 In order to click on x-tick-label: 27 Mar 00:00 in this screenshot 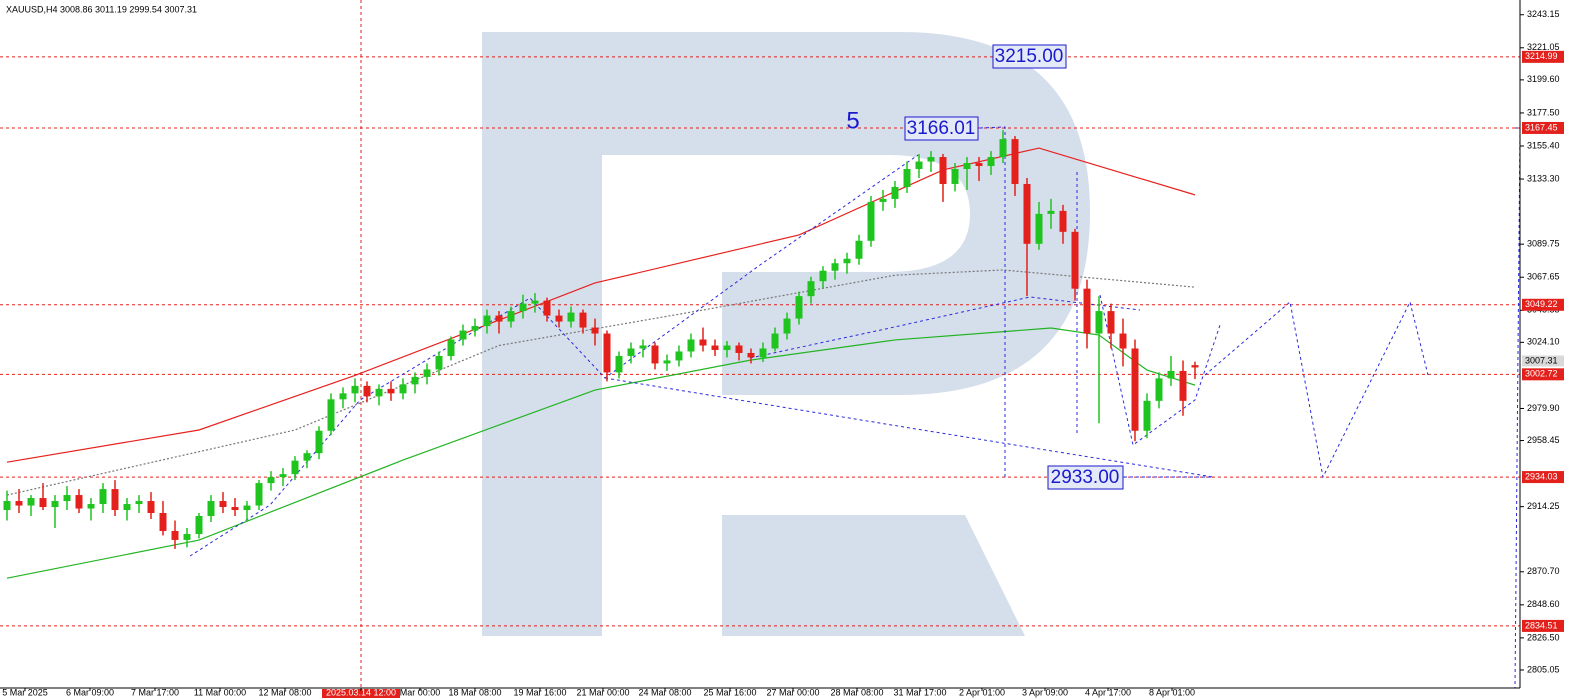, I will do `click(792, 692)`.